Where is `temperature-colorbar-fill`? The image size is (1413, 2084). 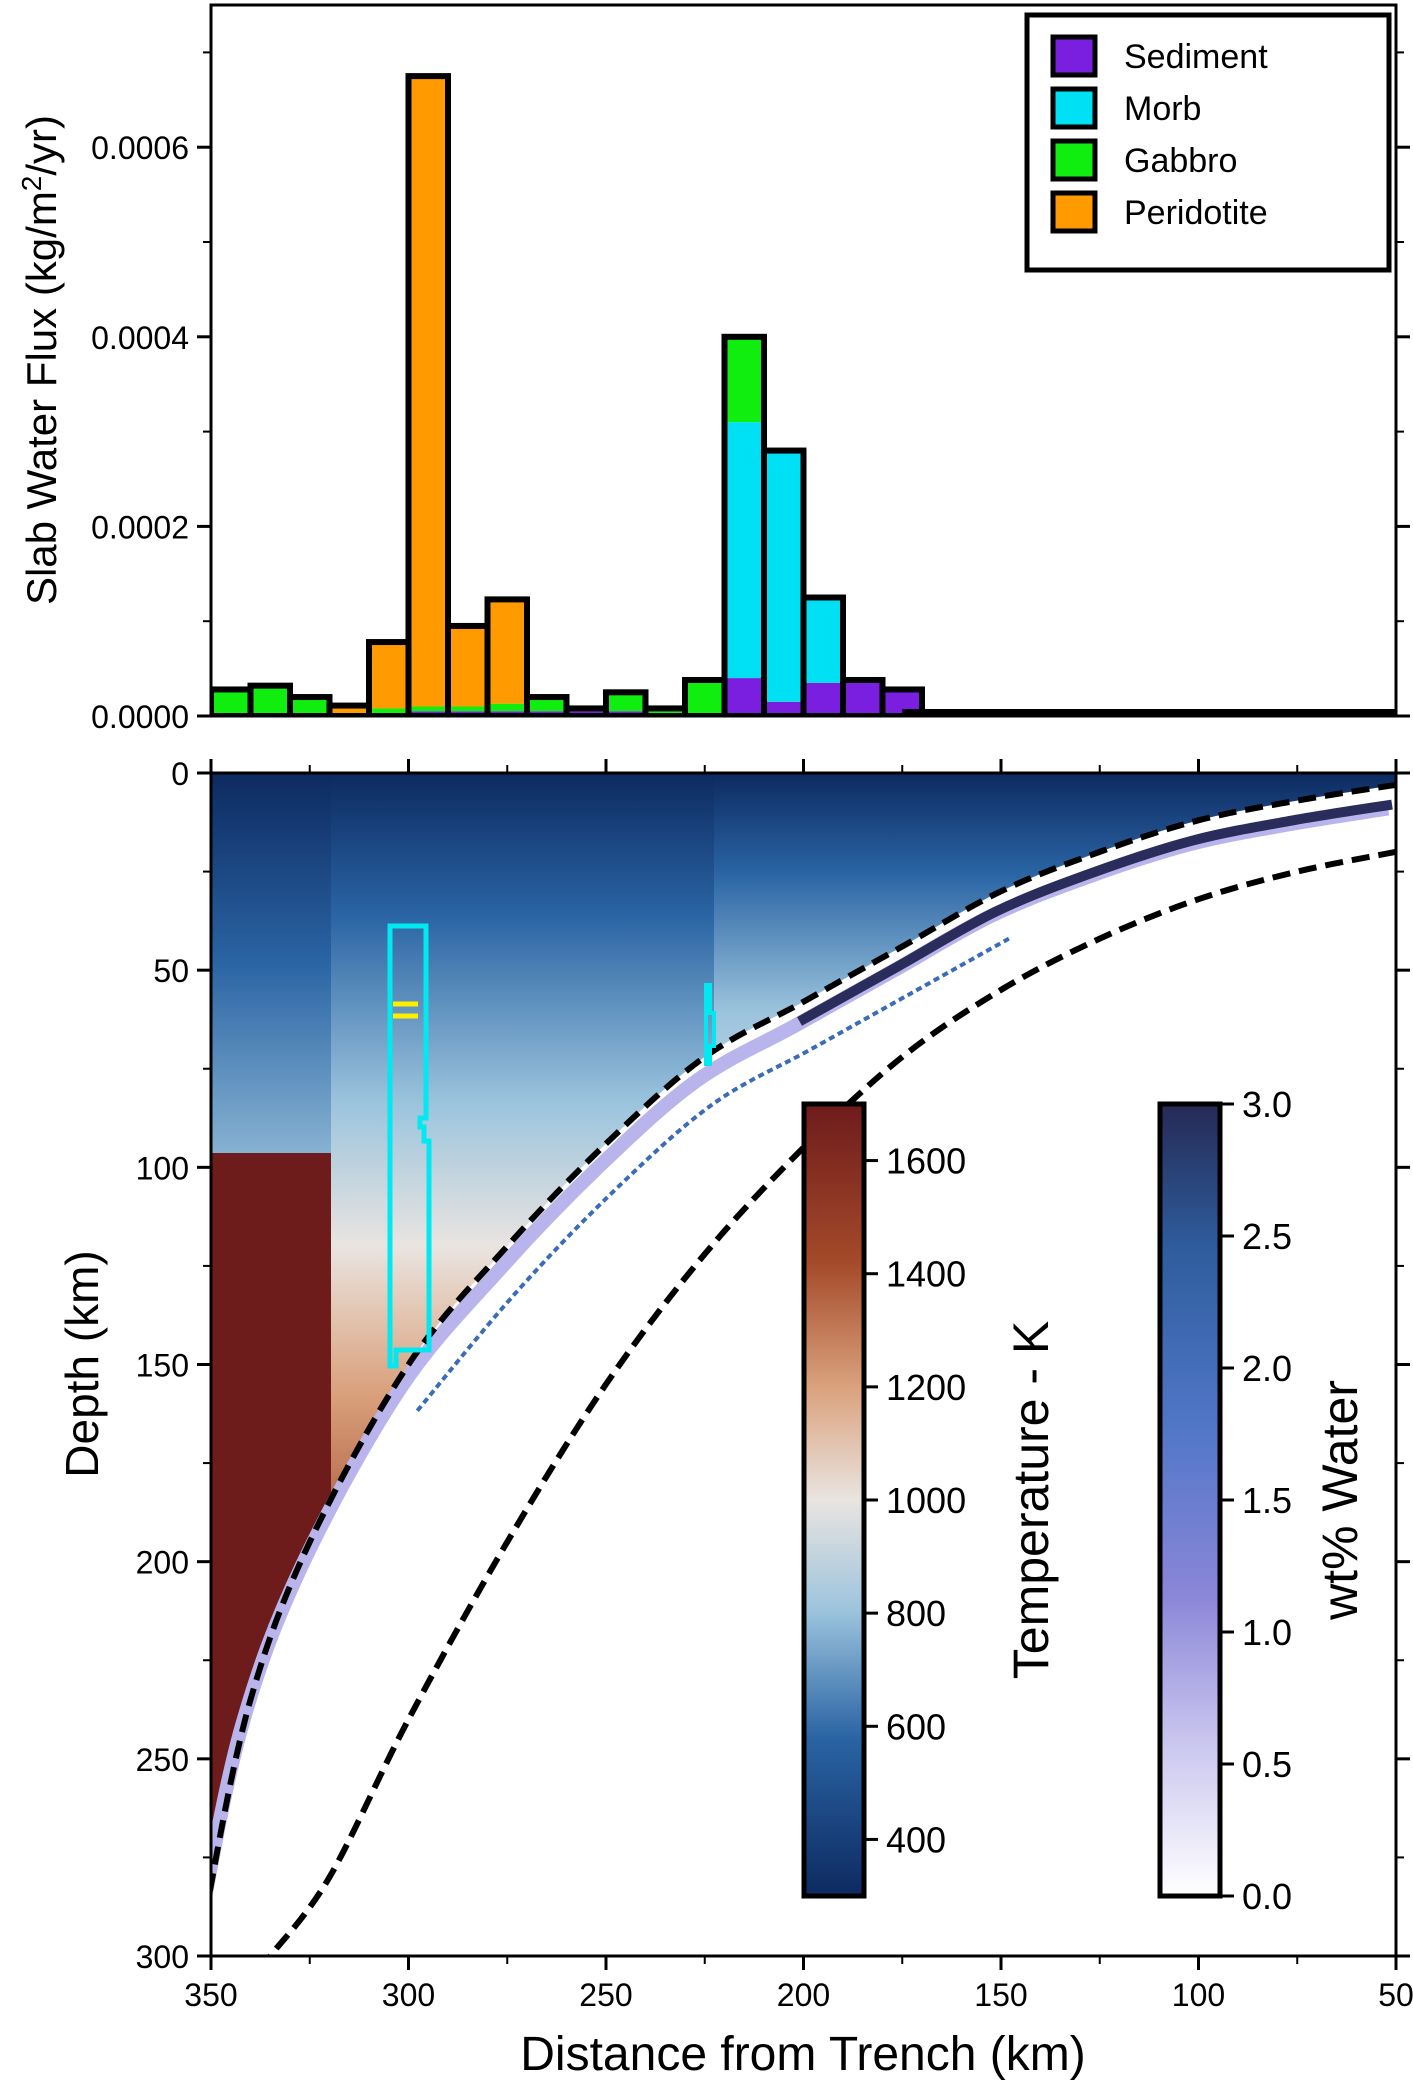 temperature-colorbar-fill is located at coordinates (834, 1500).